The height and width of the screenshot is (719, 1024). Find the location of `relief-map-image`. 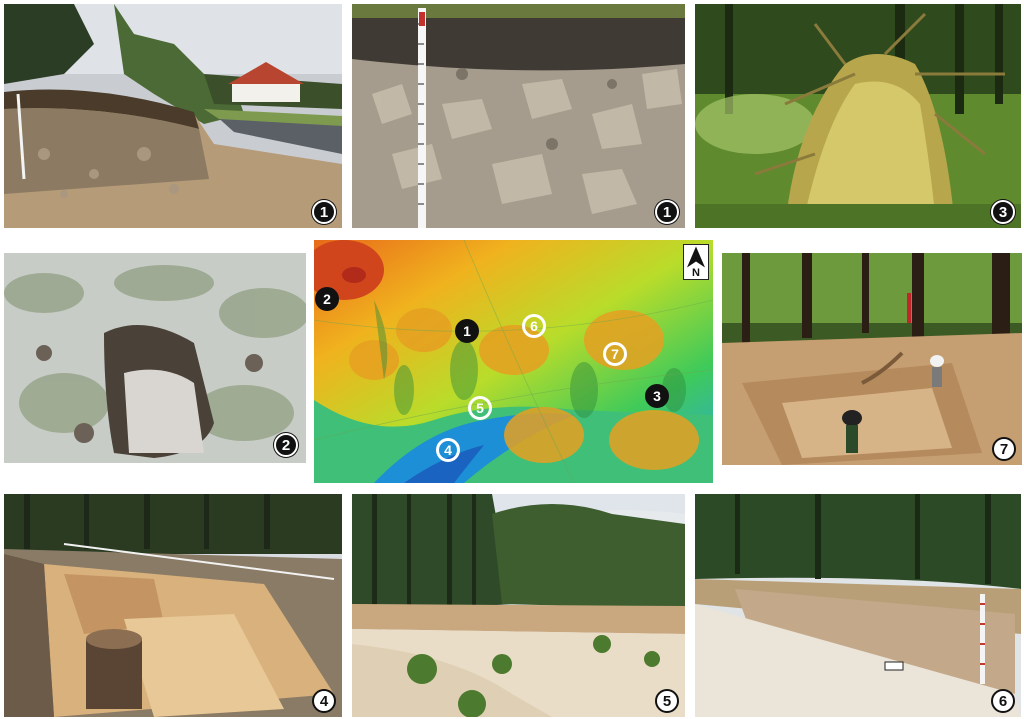

relief-map-image is located at coordinates (513, 361).